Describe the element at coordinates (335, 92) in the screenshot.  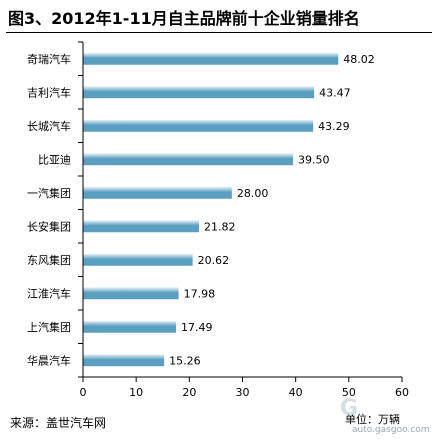
I see `bar-value-label: 43.47` at that location.